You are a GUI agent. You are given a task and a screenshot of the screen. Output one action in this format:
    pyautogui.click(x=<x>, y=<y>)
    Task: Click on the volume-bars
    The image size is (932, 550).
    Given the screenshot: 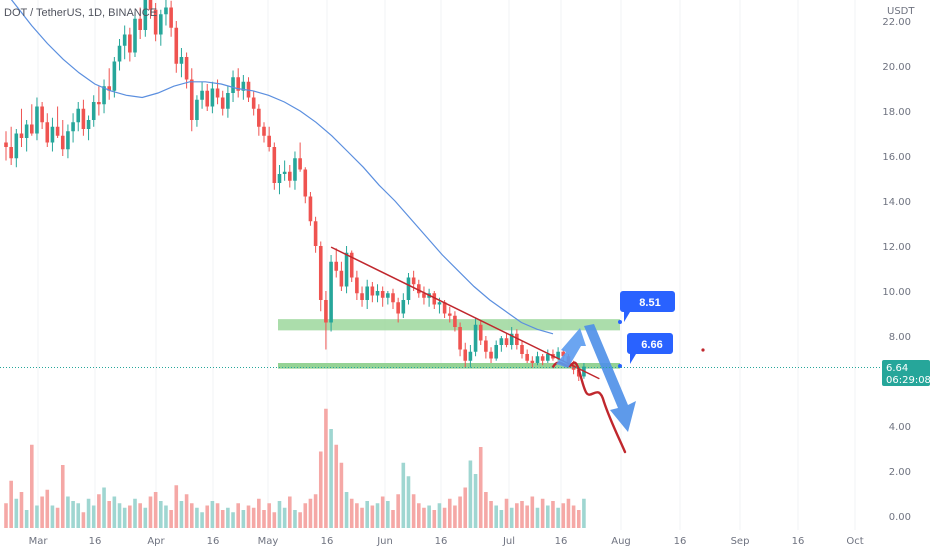 What is the action you would take?
    pyautogui.click(x=295, y=468)
    